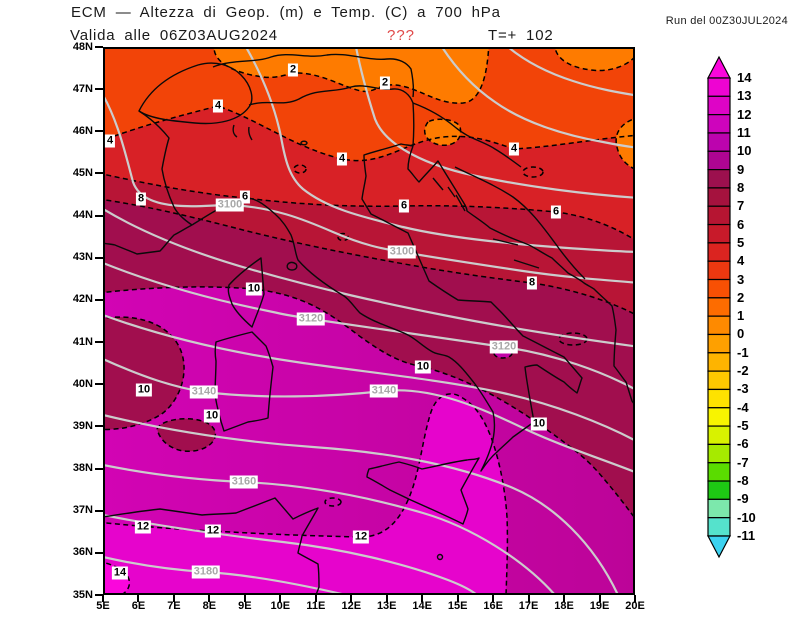 The width and height of the screenshot is (800, 618). Describe the element at coordinates (635, 606) in the screenshot. I see `lon-axis-label: 20E` at that location.